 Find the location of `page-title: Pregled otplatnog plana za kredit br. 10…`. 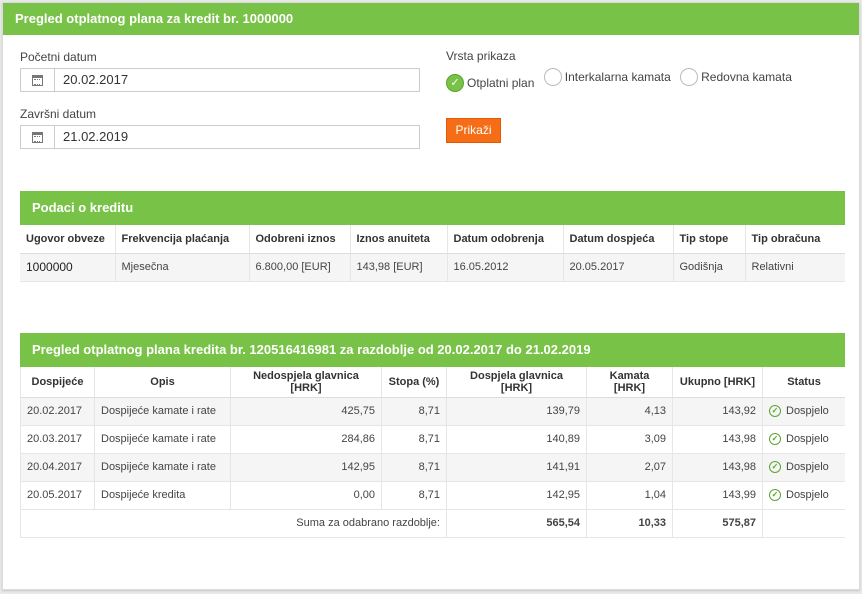

page-title: Pregled otplatnog plana za kredit br. 10… is located at coordinates (431, 19).